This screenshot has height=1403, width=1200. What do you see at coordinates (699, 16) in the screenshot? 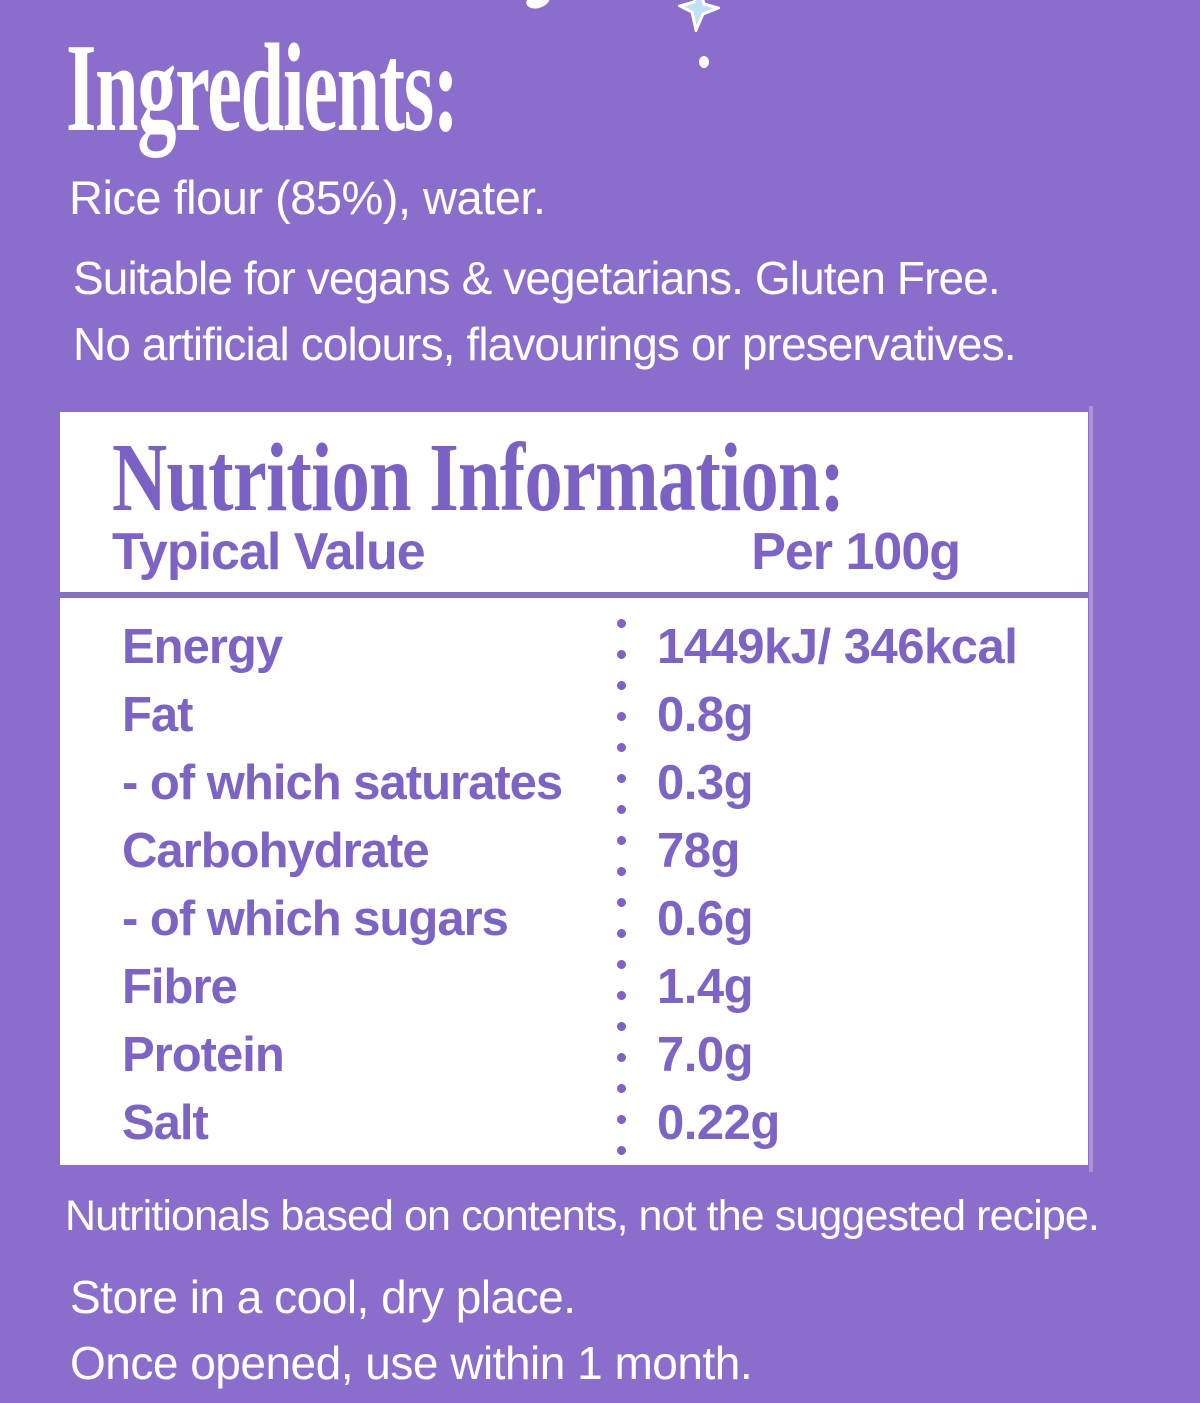
I see `cropped-sparkle-icon` at bounding box center [699, 16].